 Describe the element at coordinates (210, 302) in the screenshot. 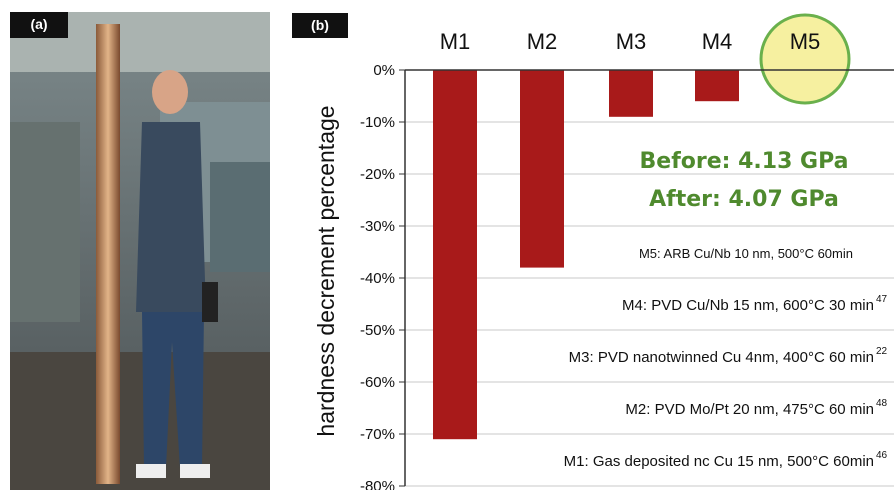

I see `person-glove` at that location.